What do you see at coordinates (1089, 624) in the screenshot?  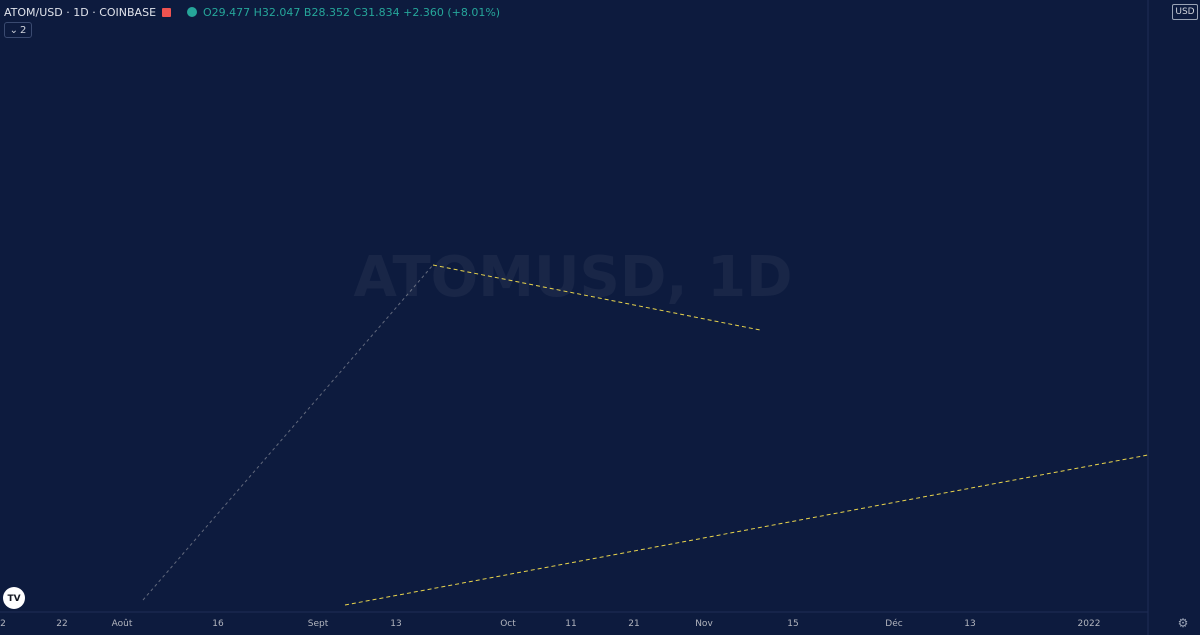 I see `time-axis-tick: 2022` at bounding box center [1089, 624].